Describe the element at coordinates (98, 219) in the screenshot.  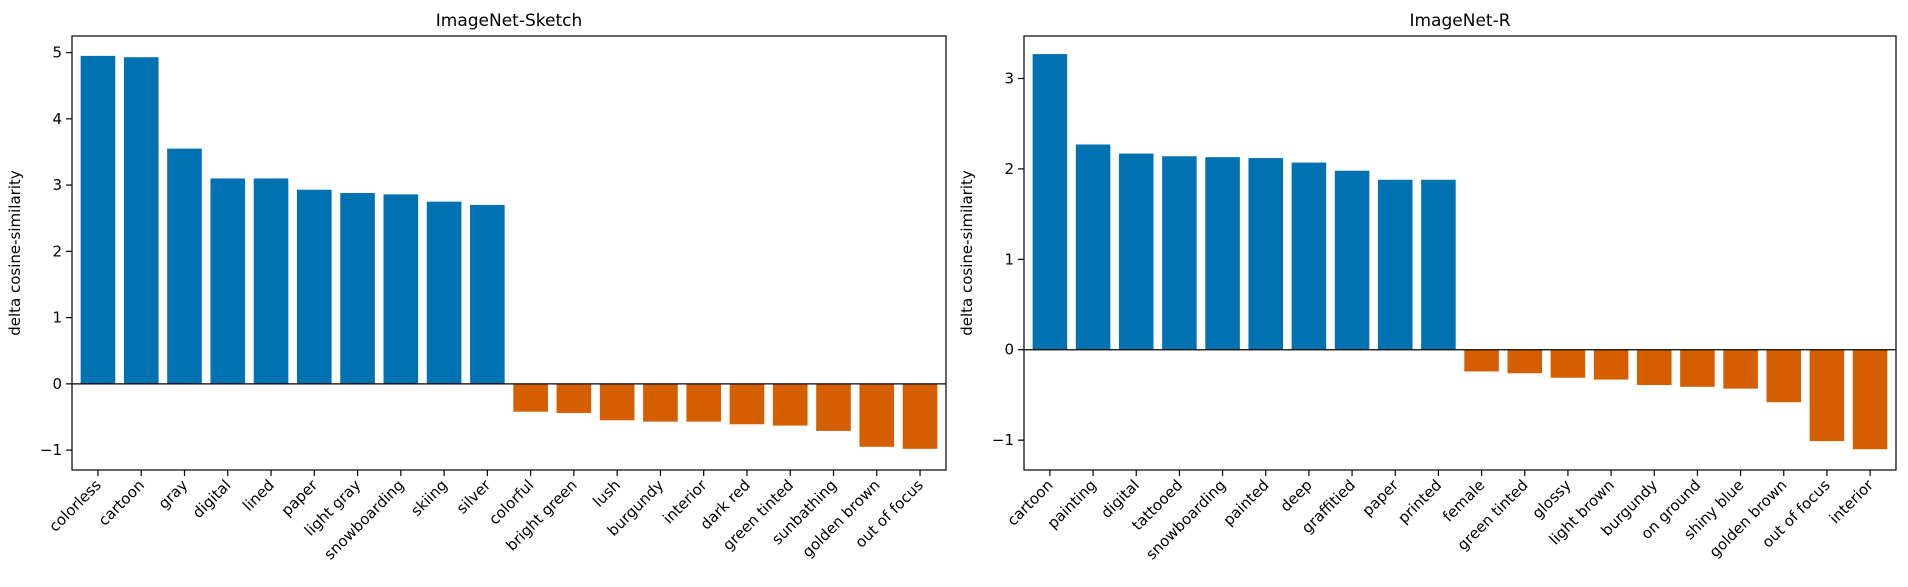
I see `bar-colorless` at that location.